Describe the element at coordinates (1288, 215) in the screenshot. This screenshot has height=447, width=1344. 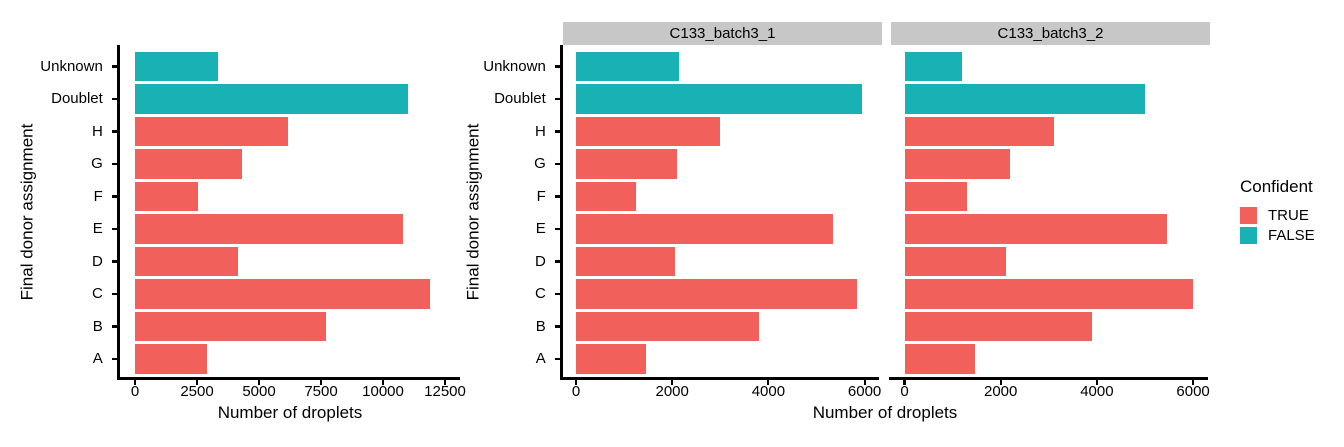
I see `legend-label-true: TRUE` at that location.